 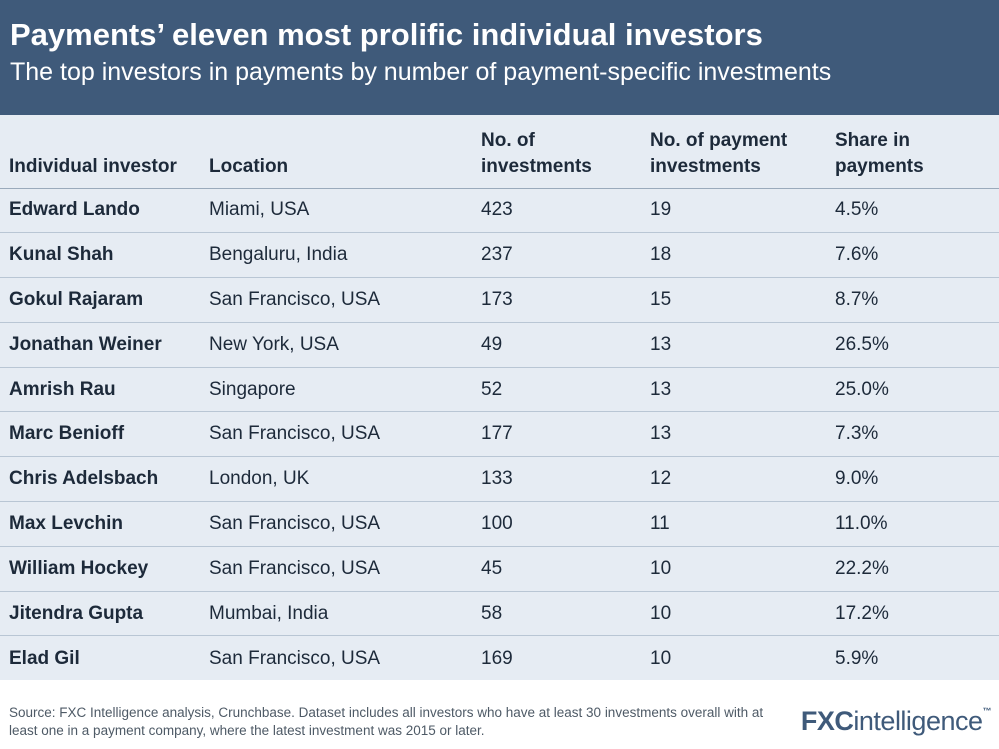 I want to click on cell-location: Singapore, so click(x=336, y=390).